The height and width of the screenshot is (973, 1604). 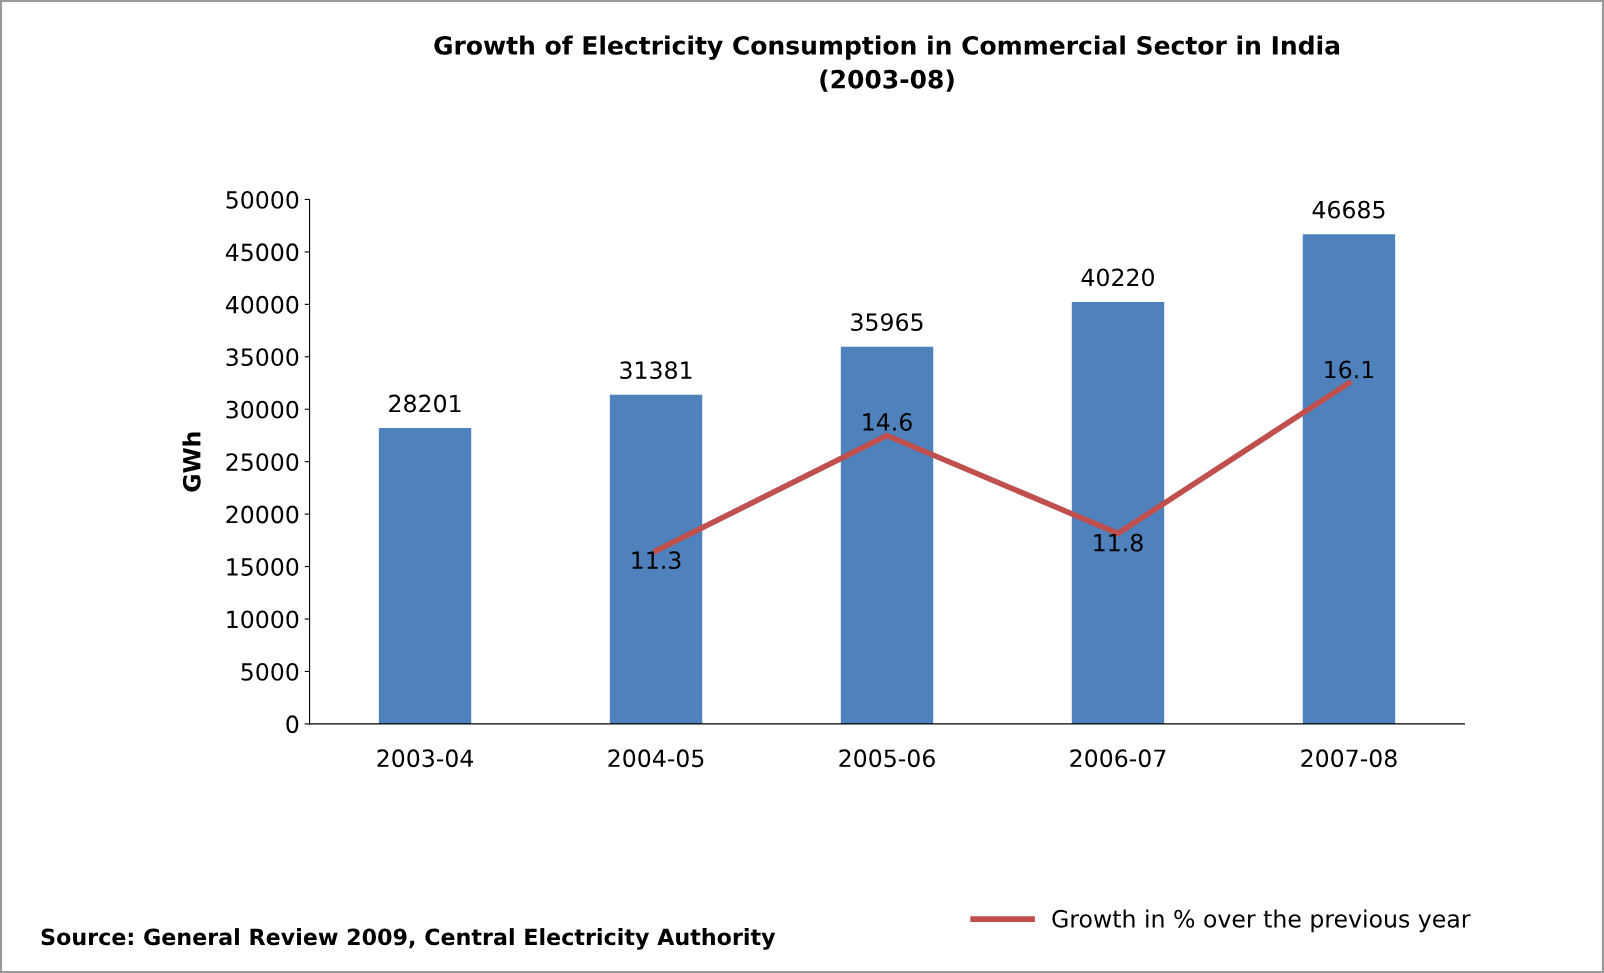 What do you see at coordinates (262, 199) in the screenshot?
I see `y-tick-label: 50000` at bounding box center [262, 199].